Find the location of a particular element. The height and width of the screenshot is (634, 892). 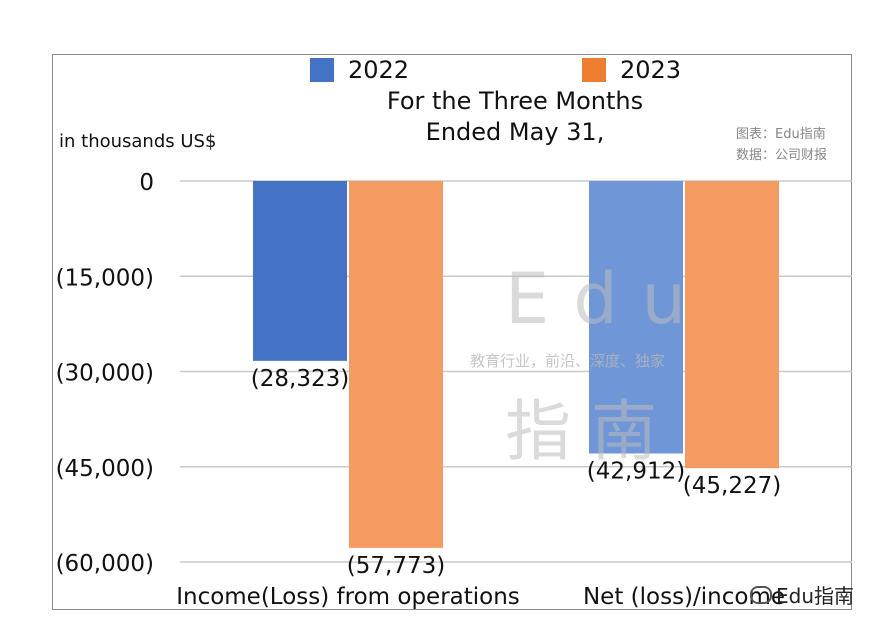

chart-title-line-2: Ended May 31, is located at coordinates (515, 132).